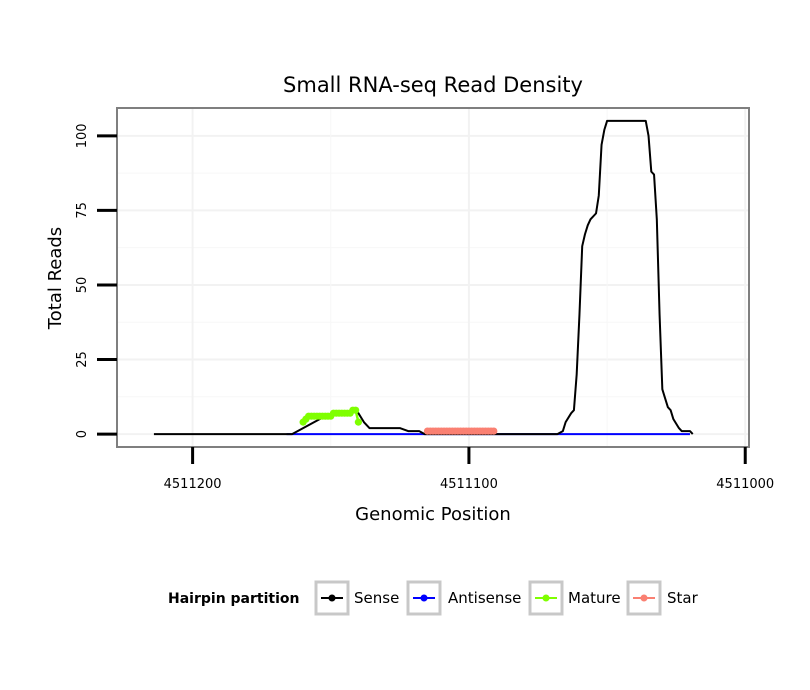 This screenshot has width=810, height=690. I want to click on x-tick-label: 4511000, so click(745, 484).